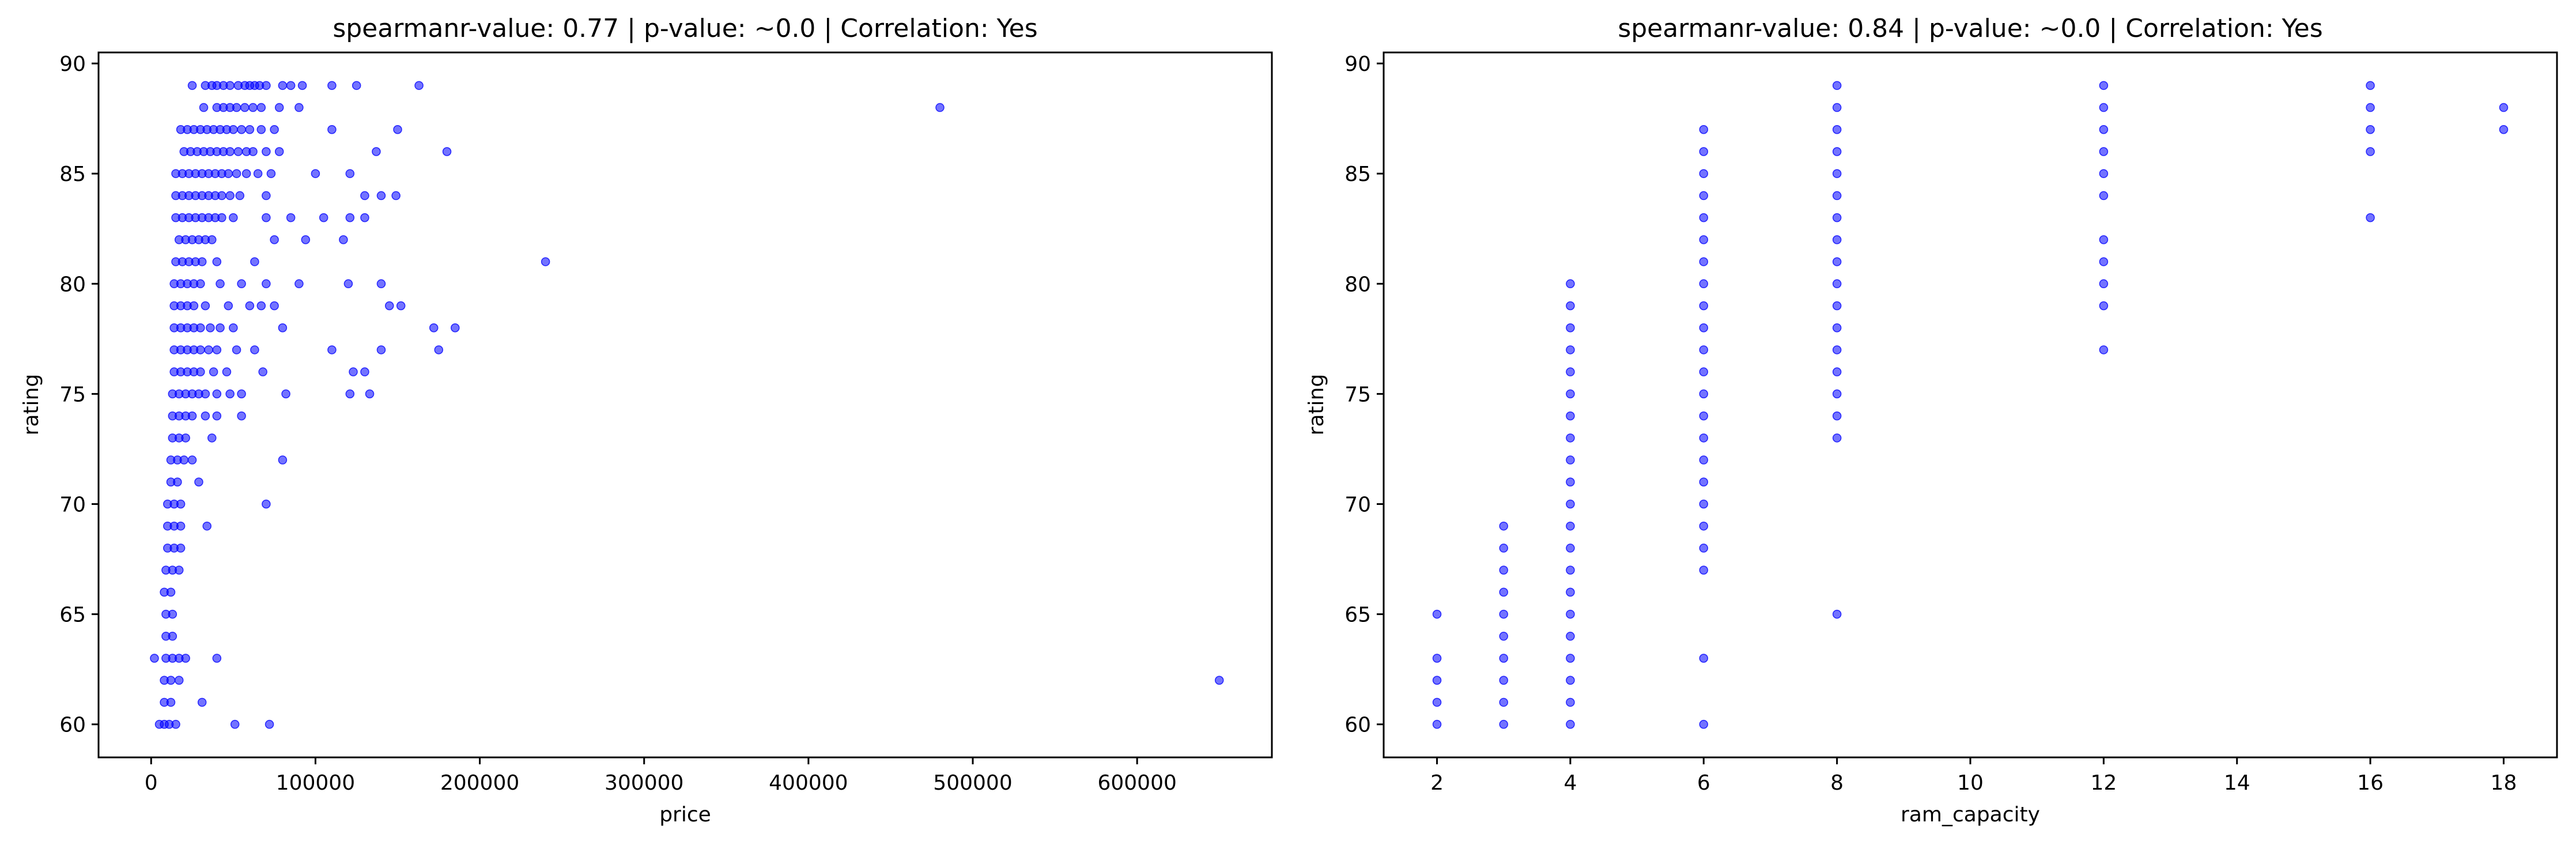 The image size is (2576, 845). Describe the element at coordinates (315, 783) in the screenshot. I see `left-x-tick-label: 100000` at that location.